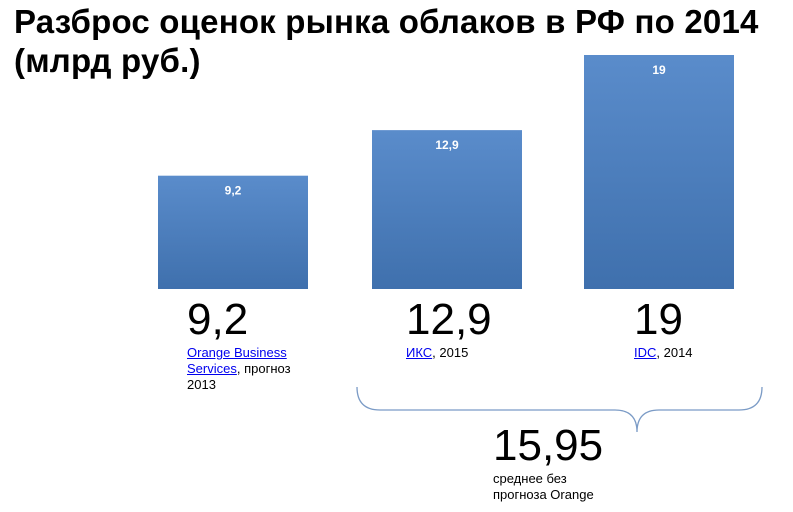  What do you see at coordinates (237, 360) in the screenshot?
I see `source-link-orange: Orange Business Services` at bounding box center [237, 360].